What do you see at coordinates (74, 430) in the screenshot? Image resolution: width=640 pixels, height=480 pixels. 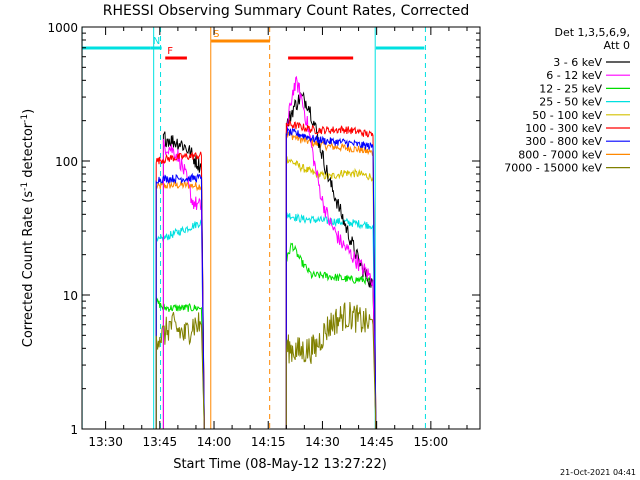 I see `y-tick-label: 1` at bounding box center [74, 430].